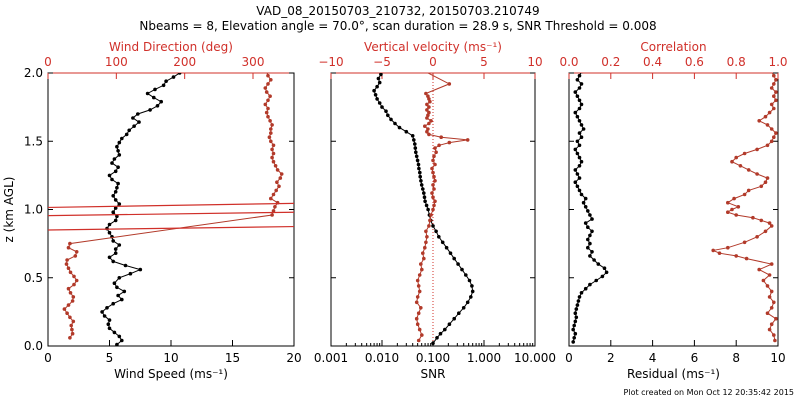 The height and width of the screenshot is (400, 800). What do you see at coordinates (48, 358) in the screenshot?
I see `x-tick-label: 0` at bounding box center [48, 358].